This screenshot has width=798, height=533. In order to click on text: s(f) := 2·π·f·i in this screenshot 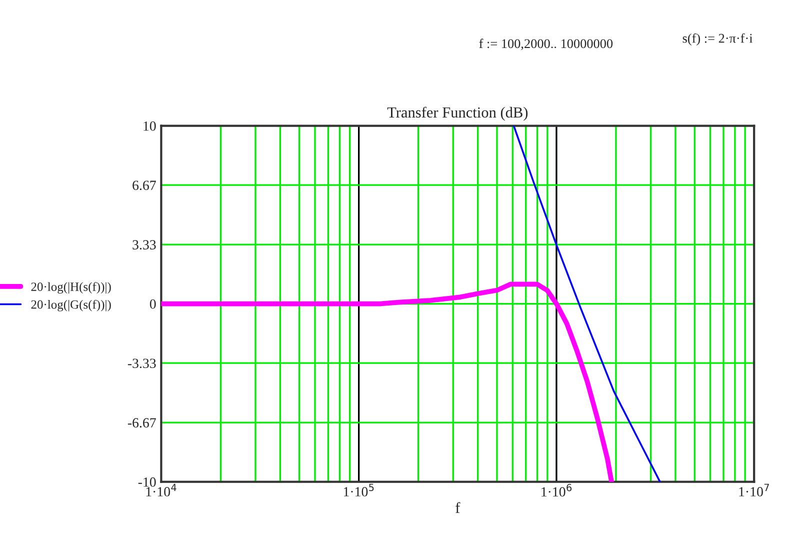, I will do `click(717, 39)`.